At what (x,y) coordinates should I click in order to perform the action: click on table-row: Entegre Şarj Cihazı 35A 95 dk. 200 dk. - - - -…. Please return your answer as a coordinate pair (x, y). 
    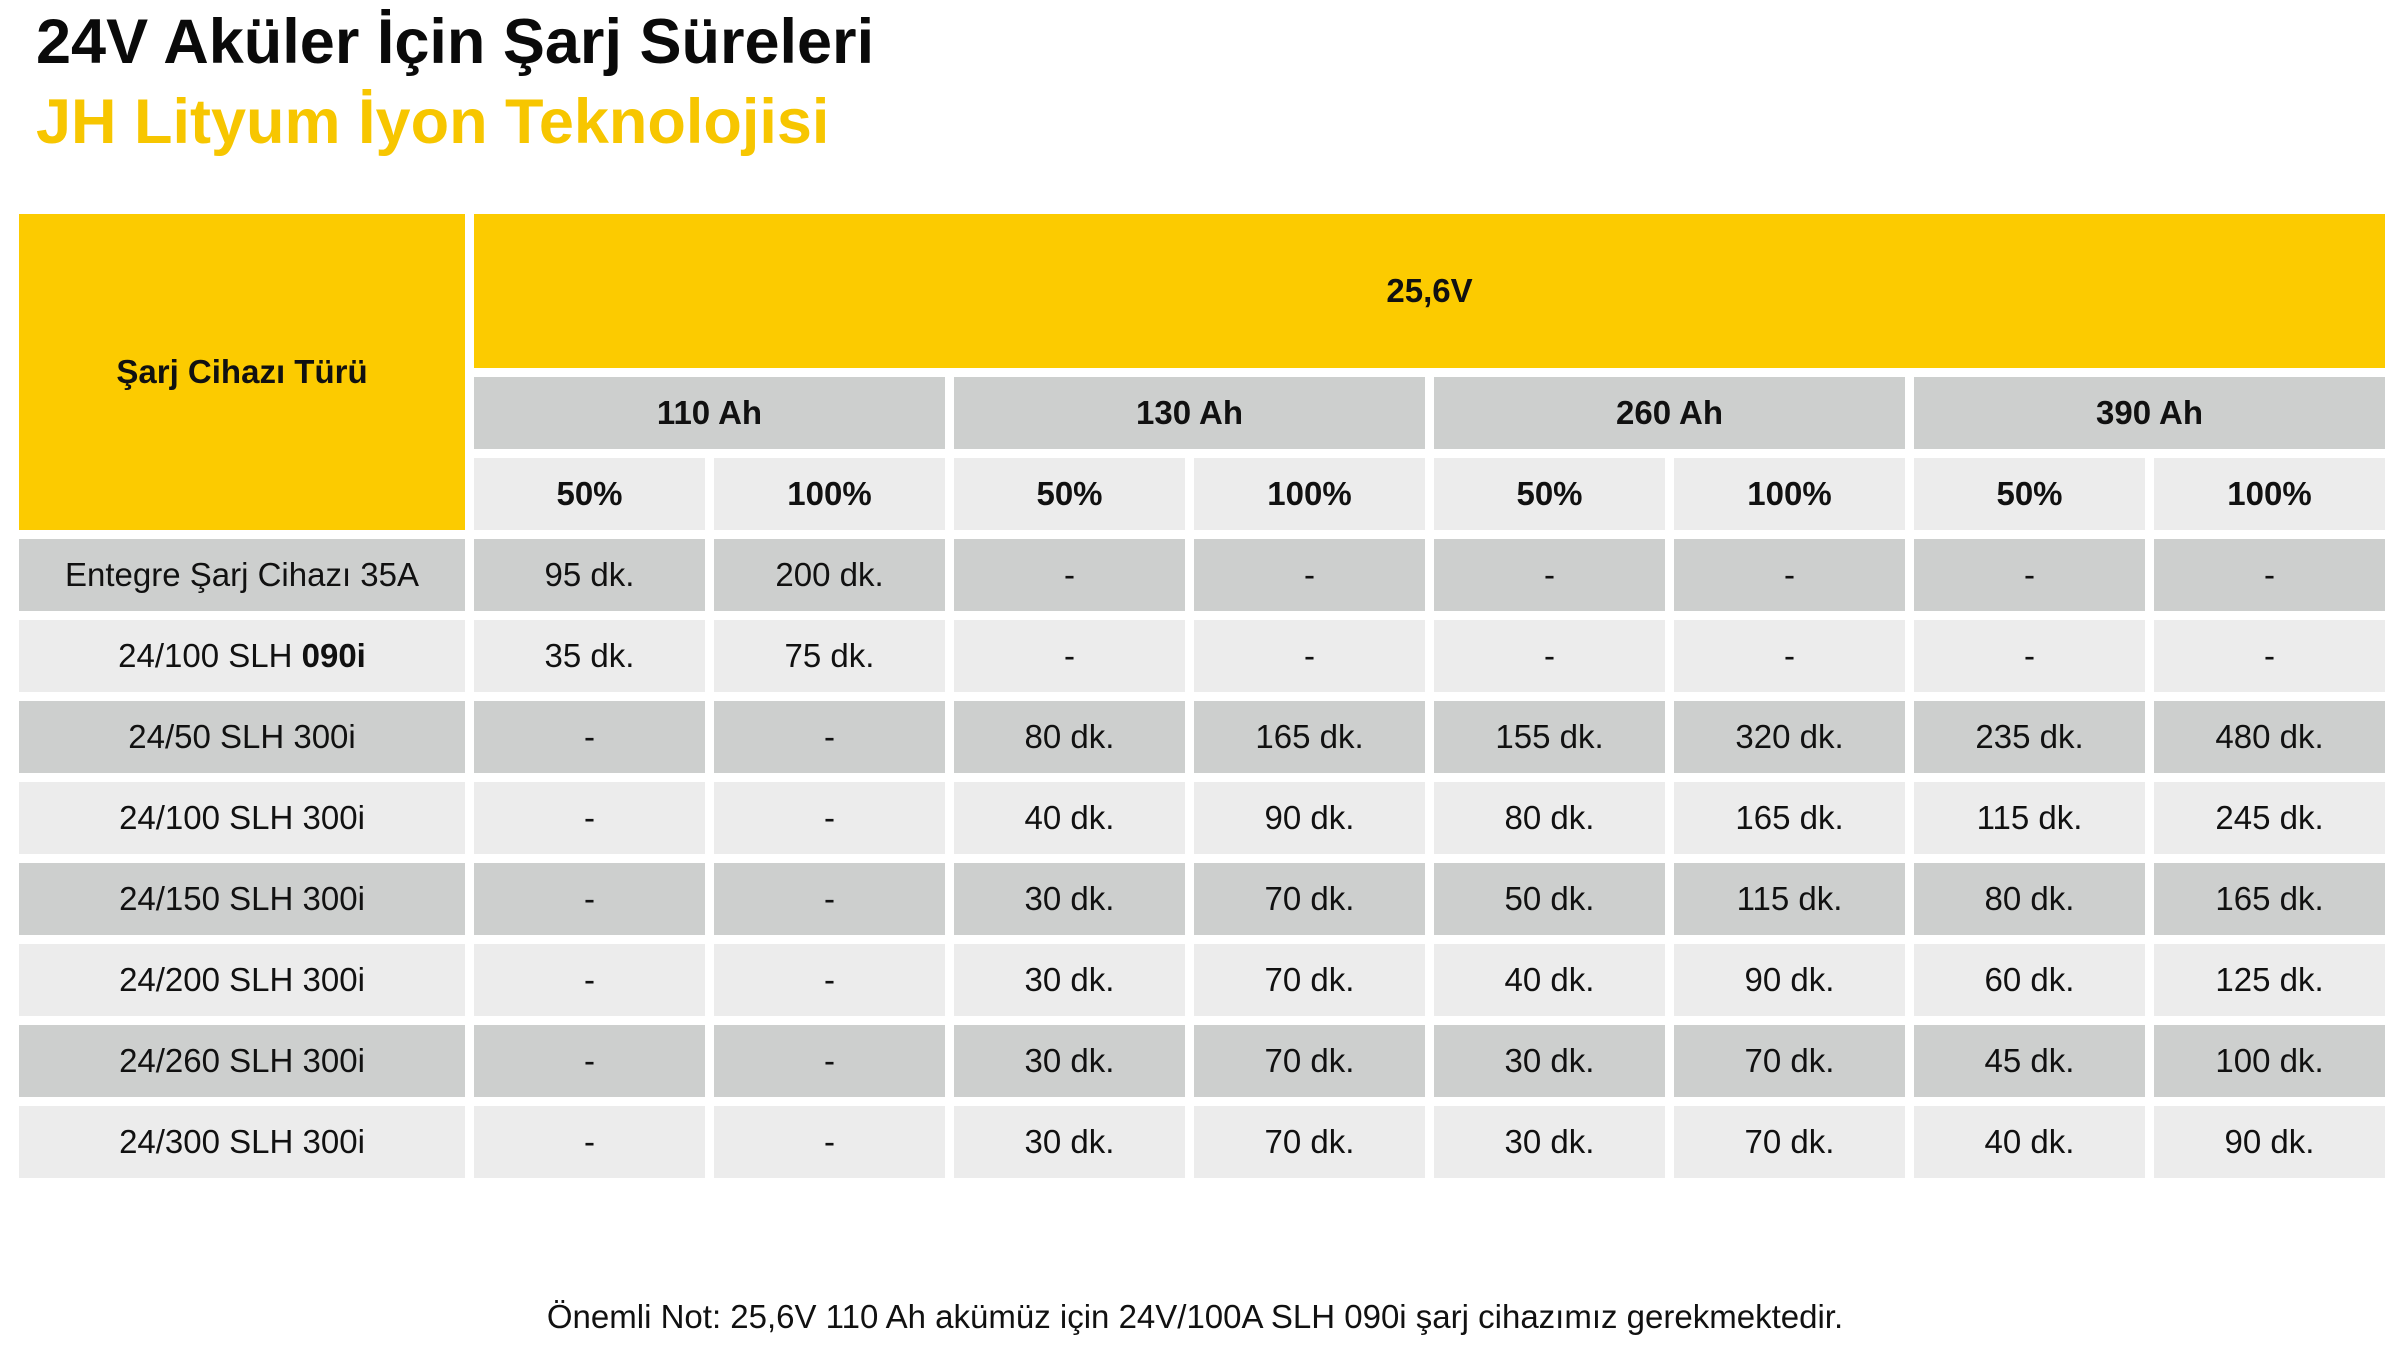
    Looking at the image, I should click on (1202, 575).